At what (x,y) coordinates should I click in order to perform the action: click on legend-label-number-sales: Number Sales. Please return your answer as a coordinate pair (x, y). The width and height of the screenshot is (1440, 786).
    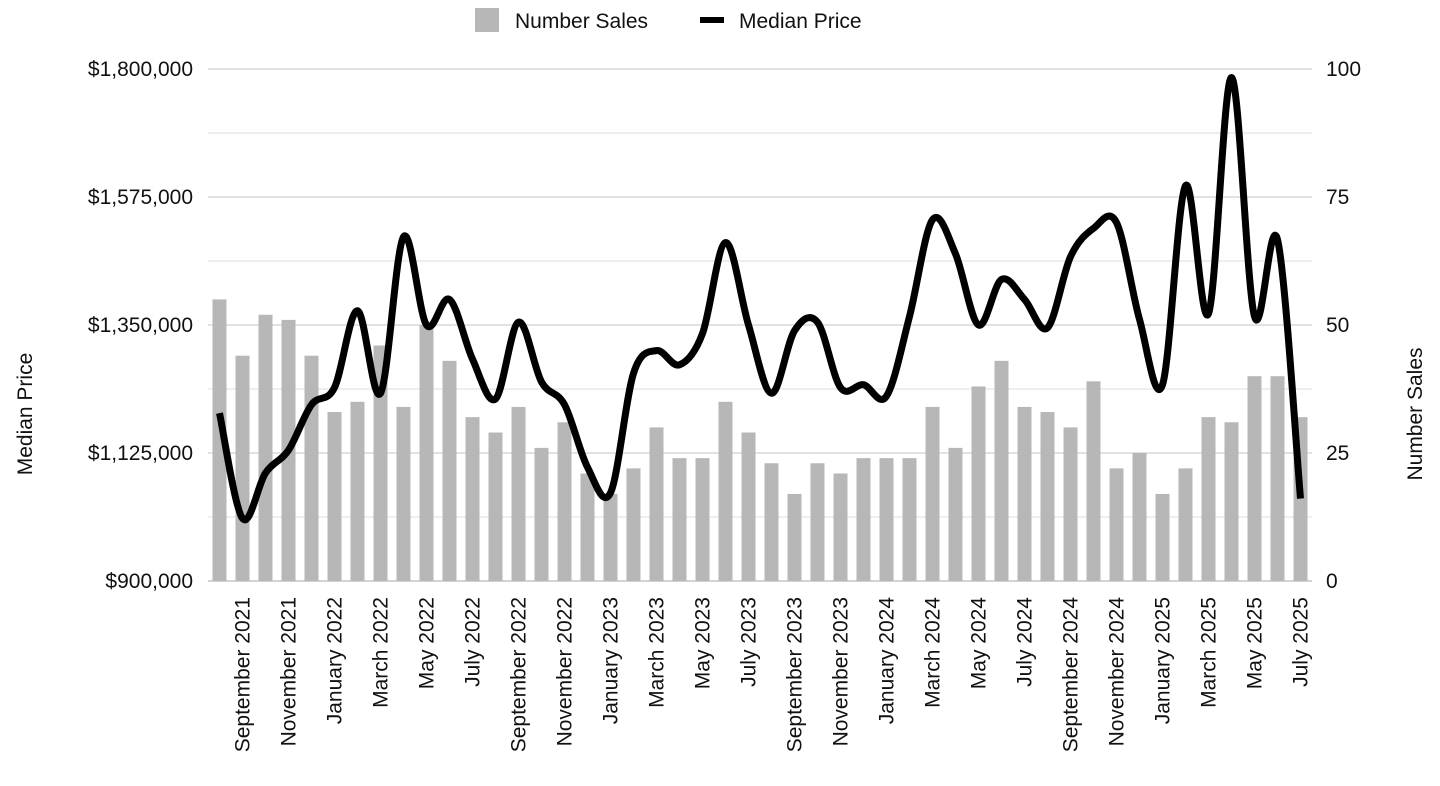
    Looking at the image, I should click on (581, 21).